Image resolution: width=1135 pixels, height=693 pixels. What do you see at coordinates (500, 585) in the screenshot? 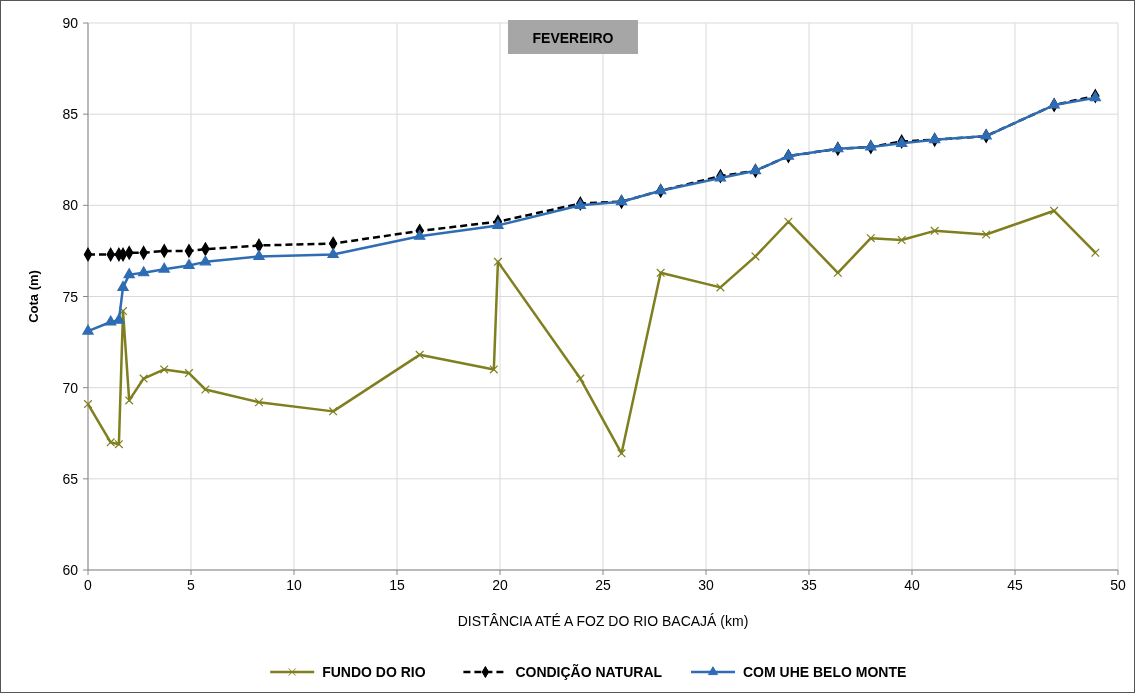
I see `x-tick-label: 20` at bounding box center [500, 585].